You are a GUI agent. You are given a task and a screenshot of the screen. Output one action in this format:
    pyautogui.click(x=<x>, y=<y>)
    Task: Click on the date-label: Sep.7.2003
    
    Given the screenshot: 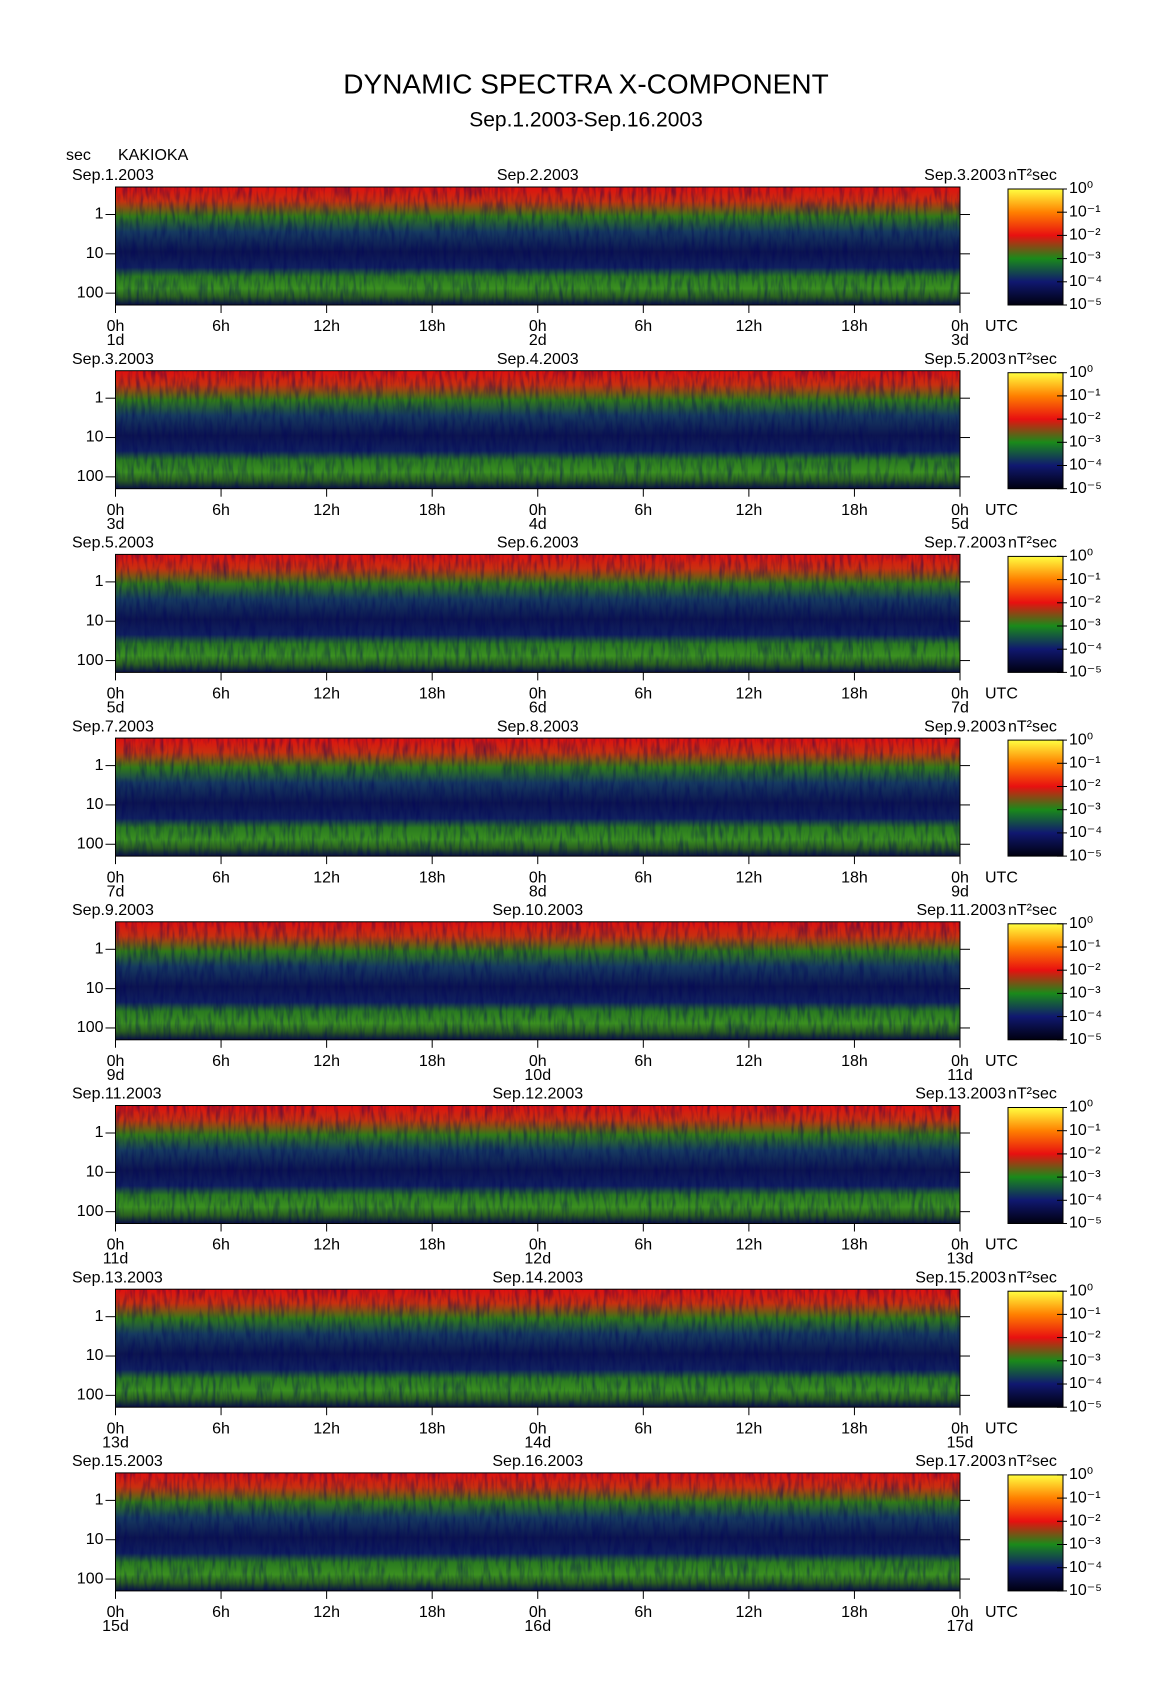 What is the action you would take?
    pyautogui.click(x=113, y=726)
    